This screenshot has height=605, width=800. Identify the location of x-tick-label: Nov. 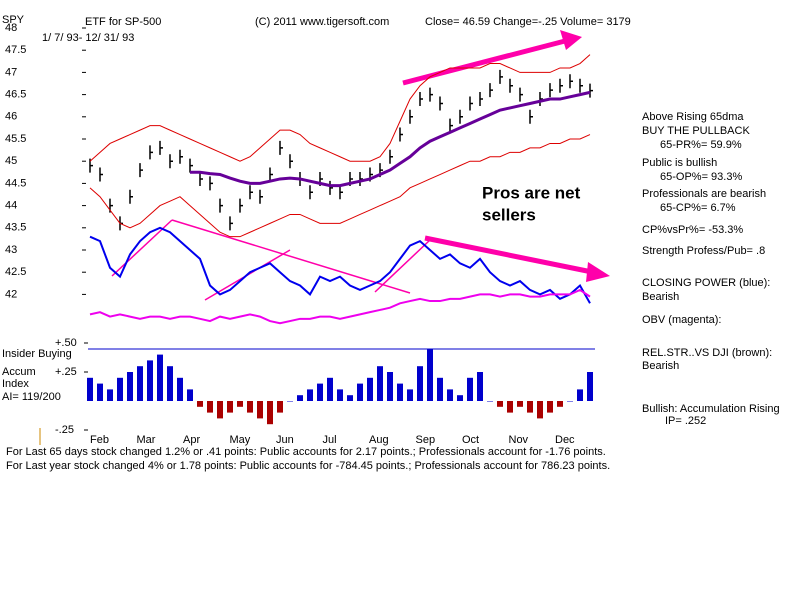
(519, 440).